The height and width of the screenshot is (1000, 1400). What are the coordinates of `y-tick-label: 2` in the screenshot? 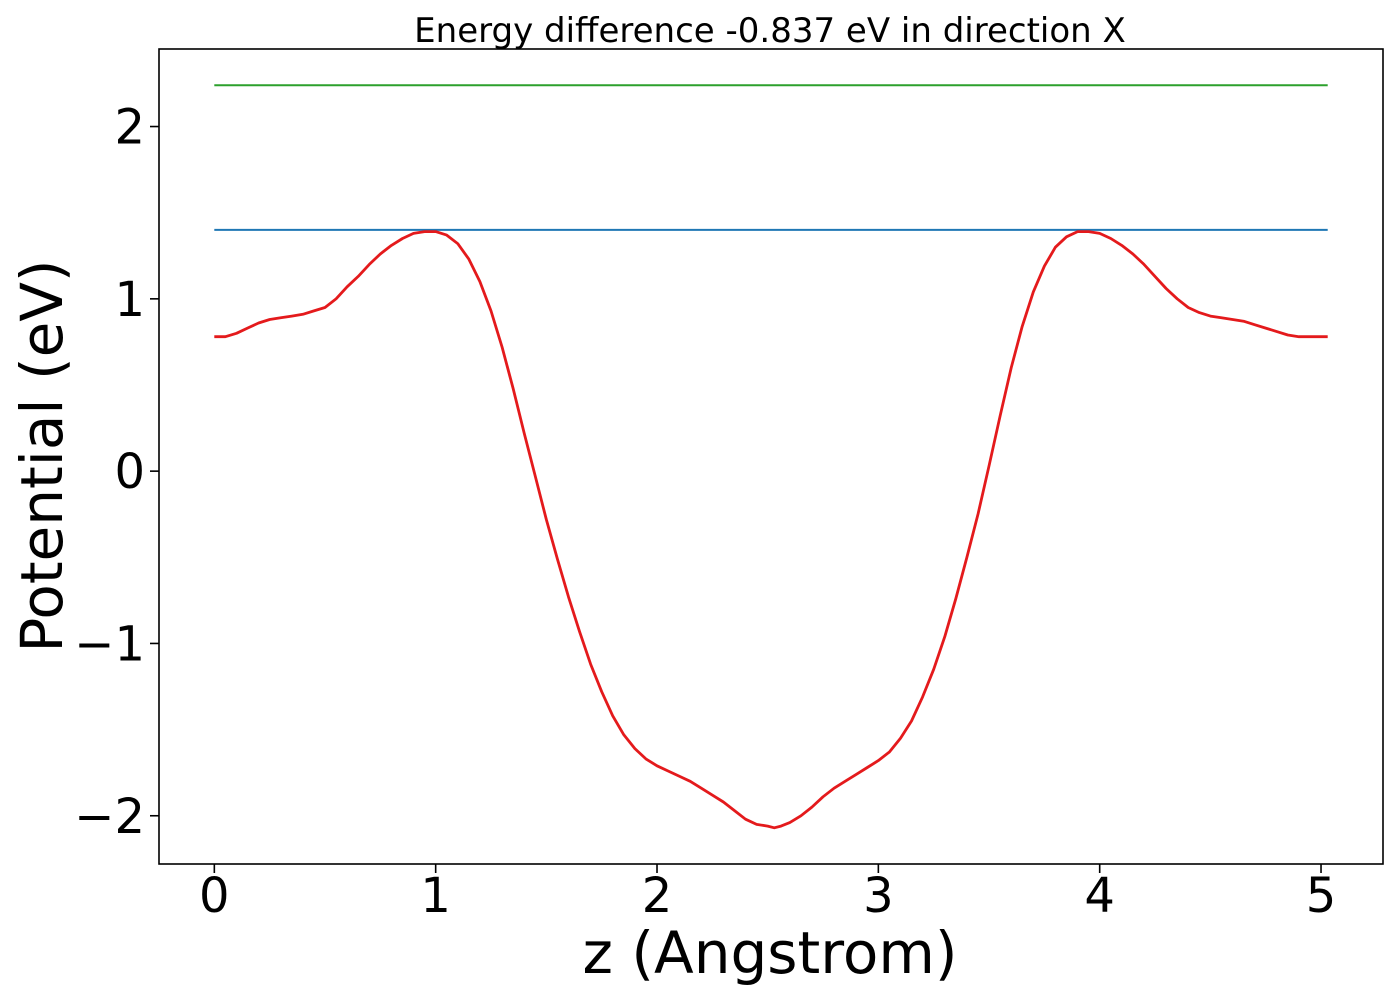 It's located at (129, 128).